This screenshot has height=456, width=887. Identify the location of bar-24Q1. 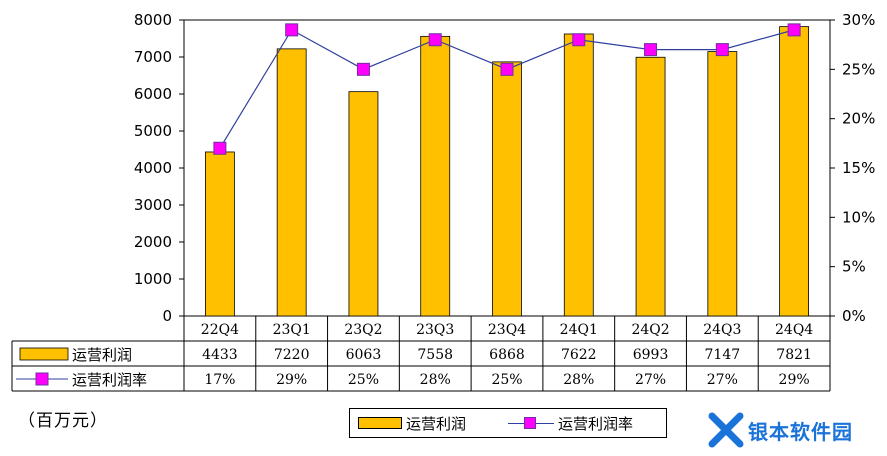
(578, 175).